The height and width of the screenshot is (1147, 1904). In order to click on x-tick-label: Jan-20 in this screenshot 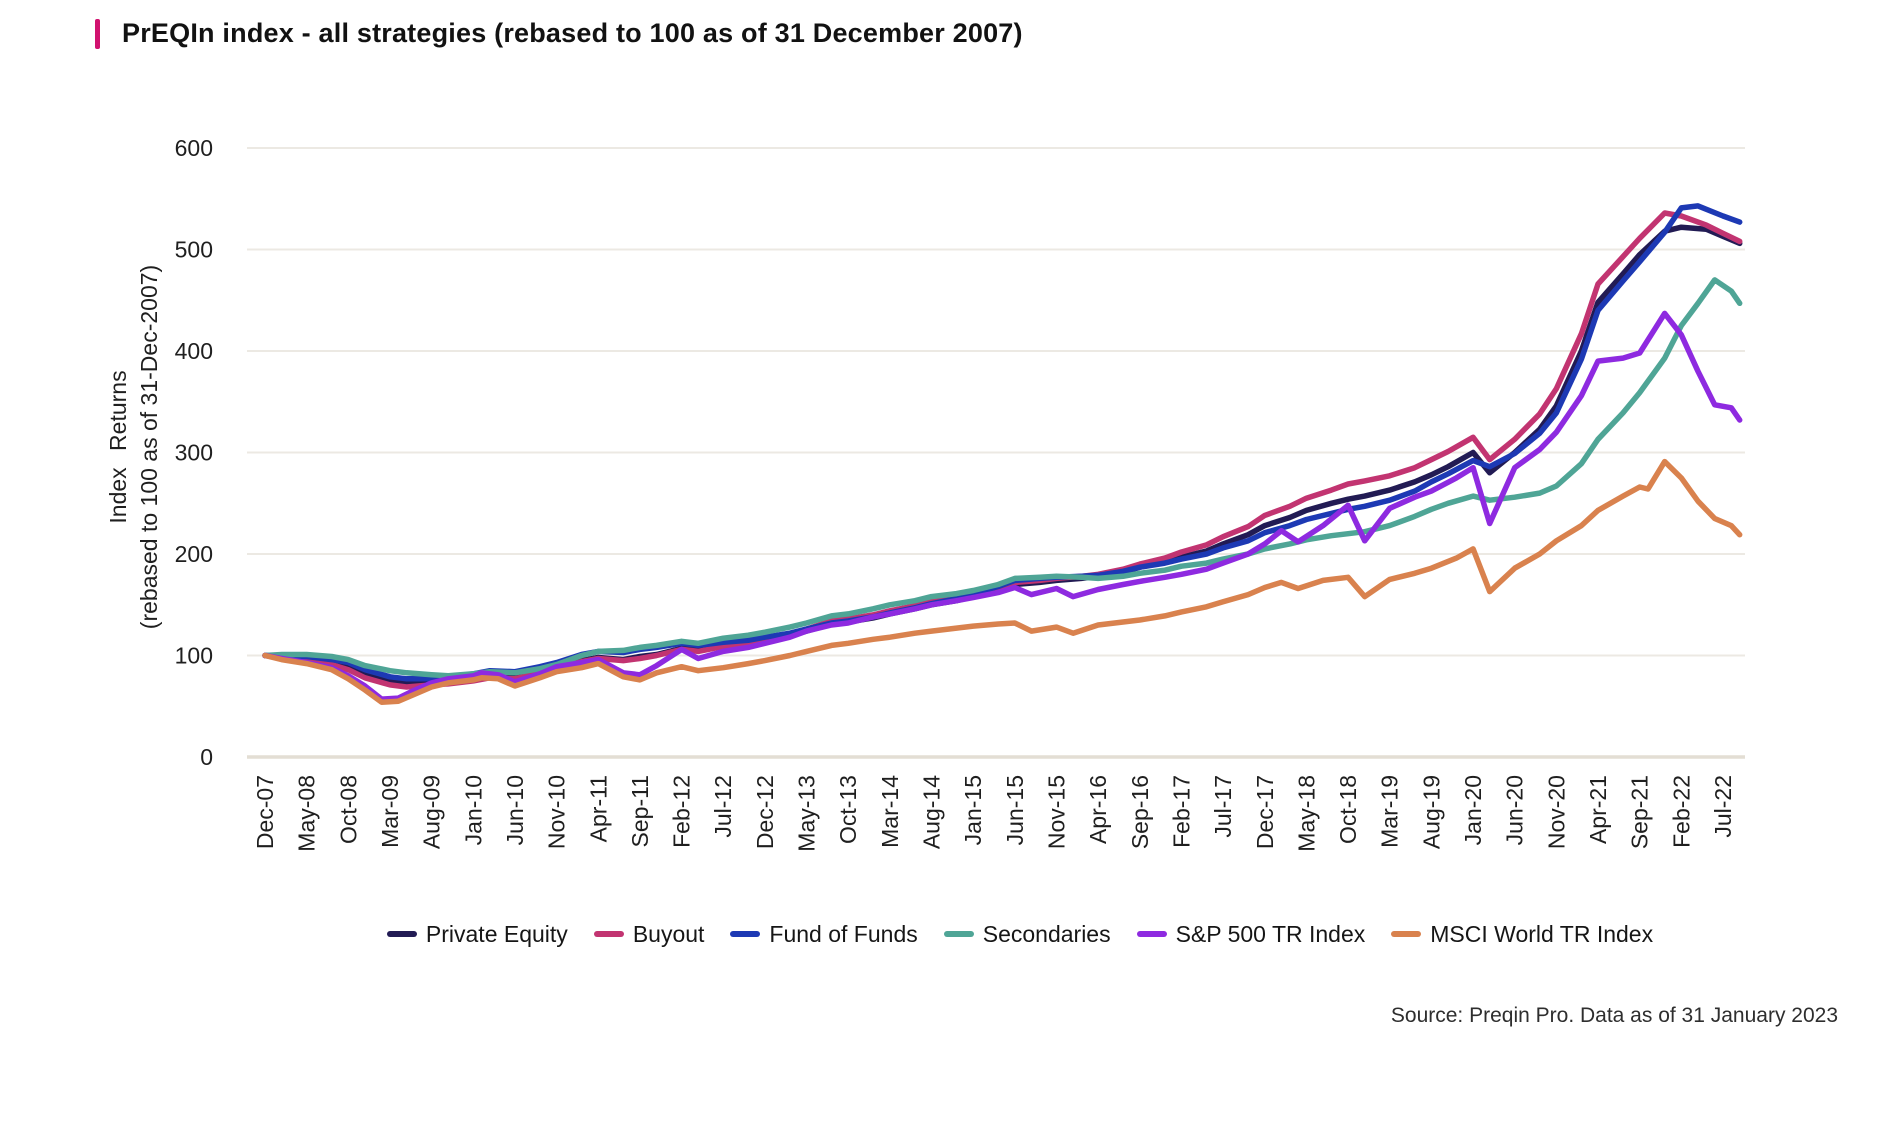, I will do `click(1473, 810)`.